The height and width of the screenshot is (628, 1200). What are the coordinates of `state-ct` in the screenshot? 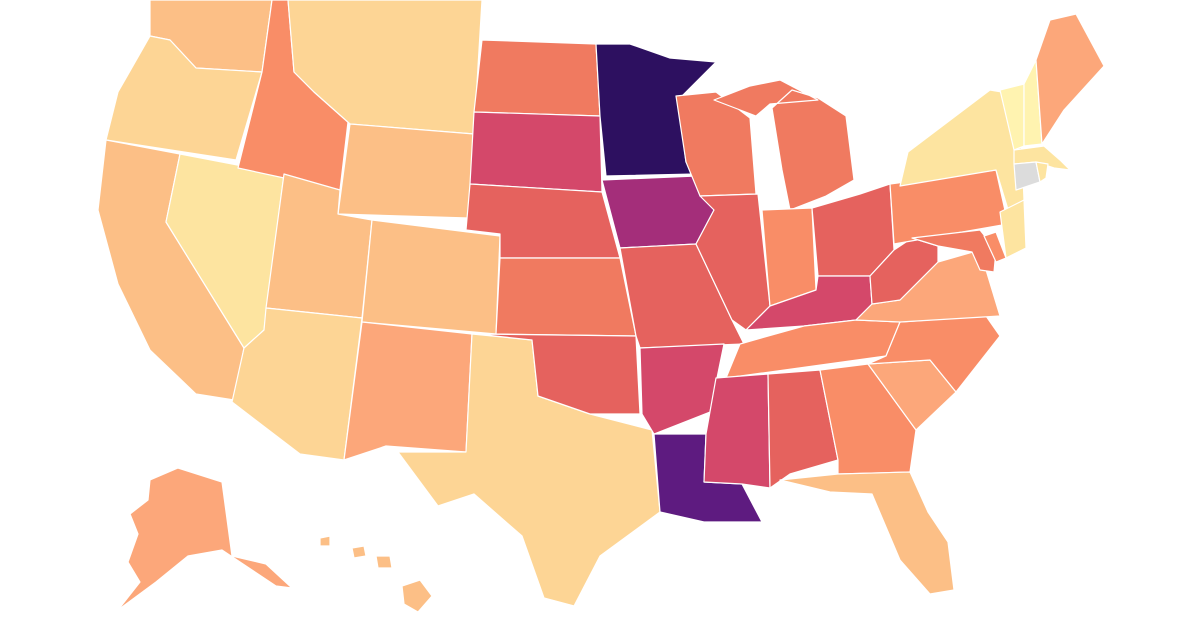 It's located at (1027, 176).